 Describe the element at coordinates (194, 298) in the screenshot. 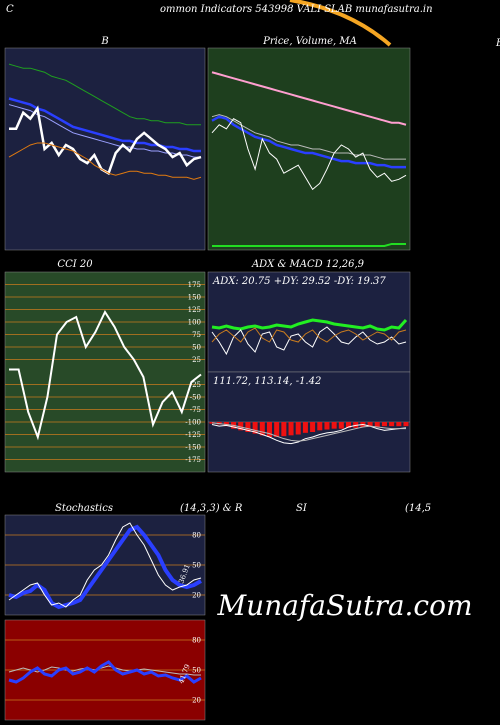

I see `y-tick-label: 150` at that location.